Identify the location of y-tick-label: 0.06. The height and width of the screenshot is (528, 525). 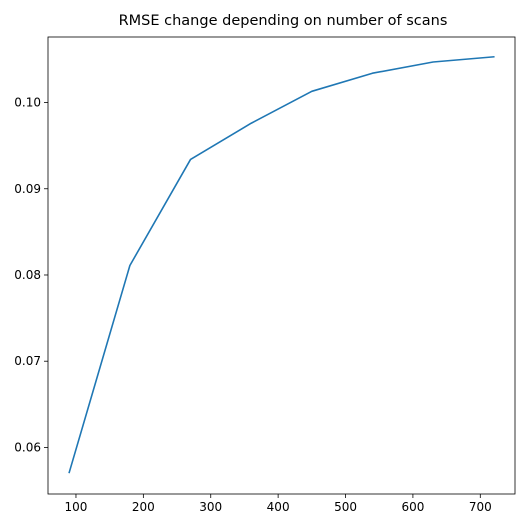
(27, 447).